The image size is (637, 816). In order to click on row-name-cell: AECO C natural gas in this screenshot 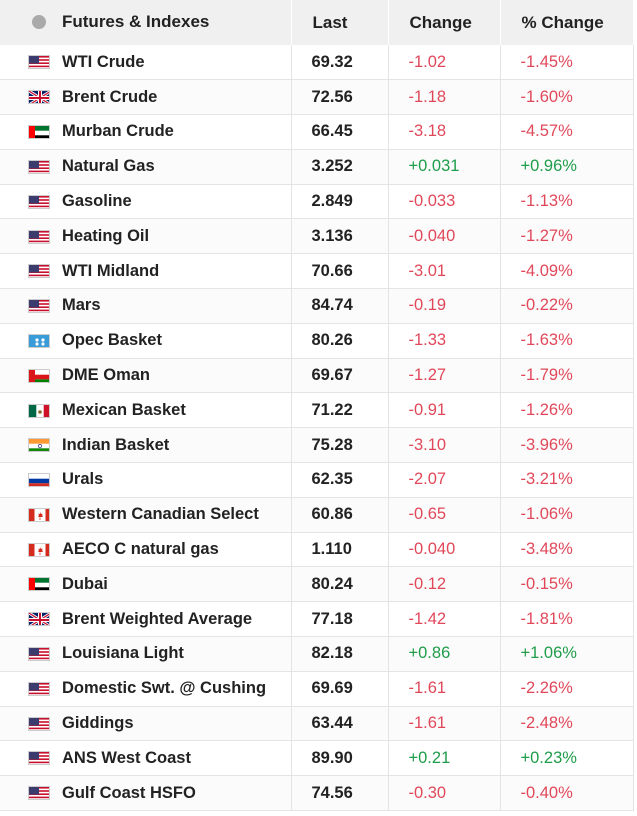, I will do `click(146, 550)`.